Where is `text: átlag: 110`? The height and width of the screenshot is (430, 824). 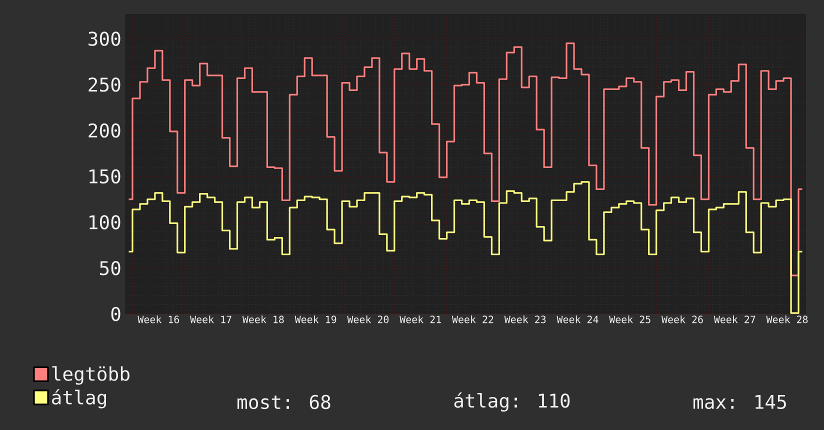 text: átlag: 110 is located at coordinates (512, 402).